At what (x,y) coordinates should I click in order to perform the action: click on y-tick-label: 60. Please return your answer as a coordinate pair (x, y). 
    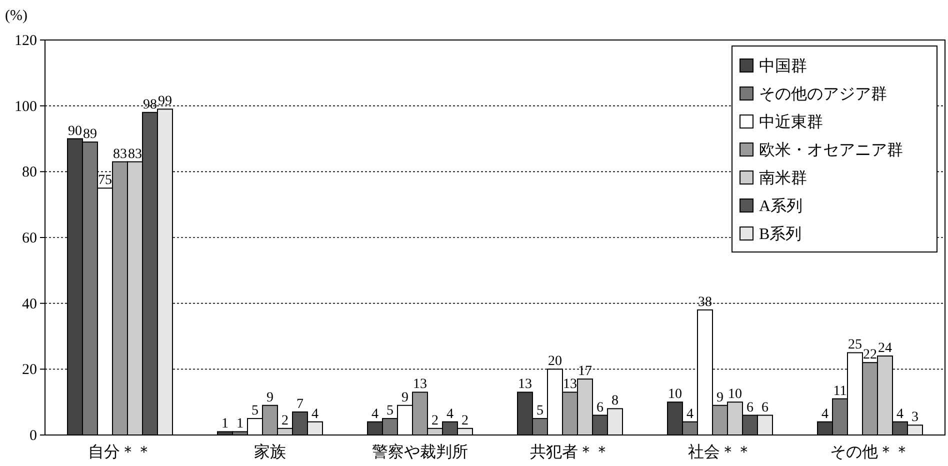
    Looking at the image, I should click on (29, 238).